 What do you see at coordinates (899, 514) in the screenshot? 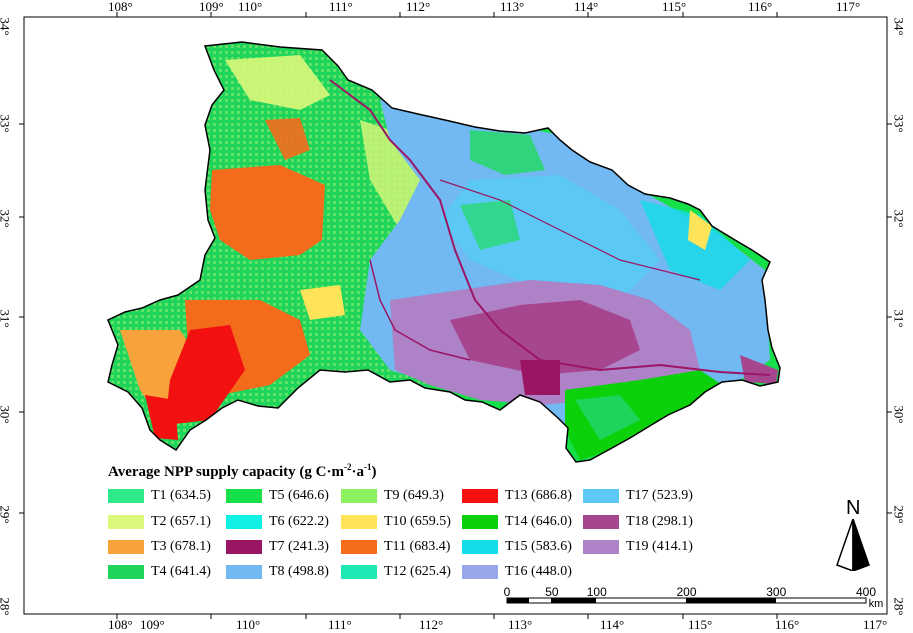
I see `right-axis-label: 29°` at bounding box center [899, 514].